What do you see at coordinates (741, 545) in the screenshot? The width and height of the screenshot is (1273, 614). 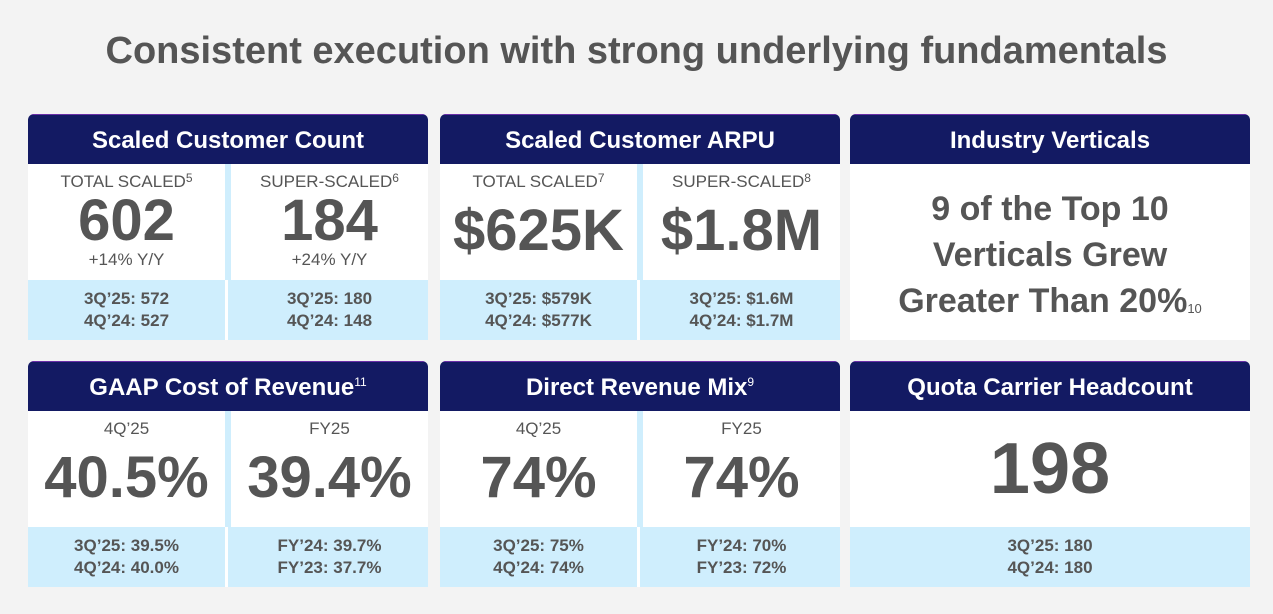 I see `comparison-line: FY’24: 70%` at bounding box center [741, 545].